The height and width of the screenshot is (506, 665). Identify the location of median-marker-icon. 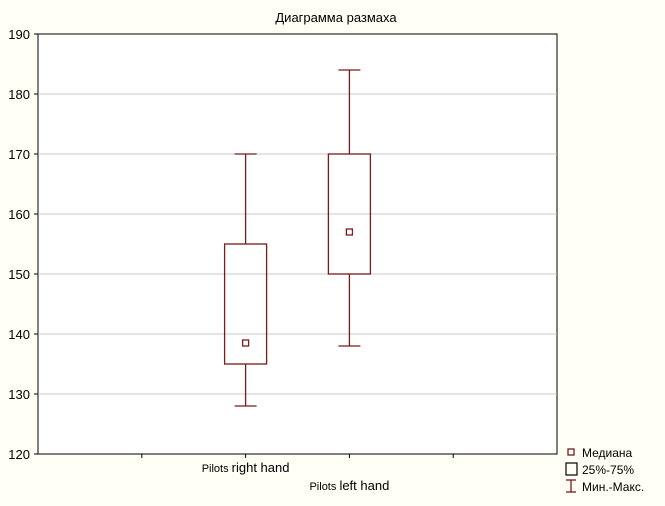
(571, 452).